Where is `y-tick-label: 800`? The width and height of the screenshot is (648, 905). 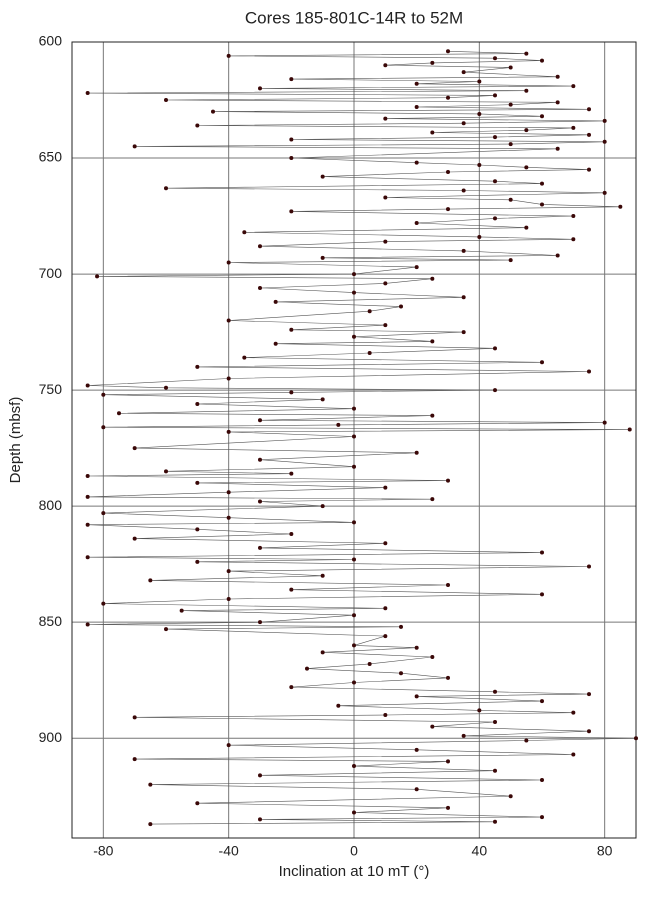
y-tick-label: 800 is located at coordinates (51, 505).